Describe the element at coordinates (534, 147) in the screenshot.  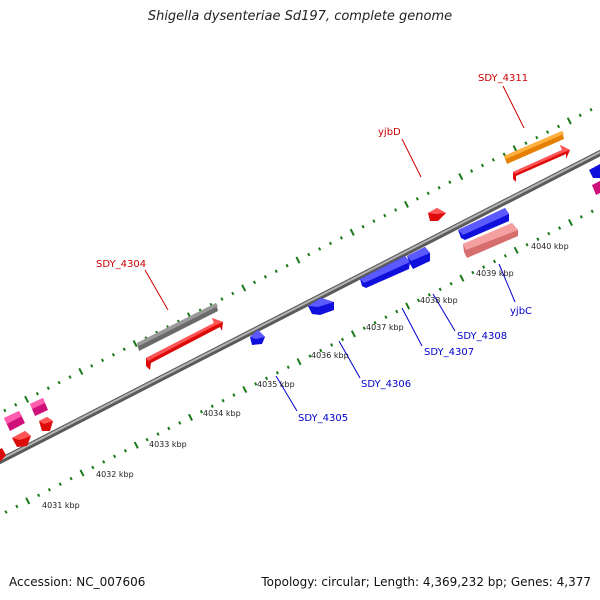
I see `gene-feature-sdy4311` at that location.